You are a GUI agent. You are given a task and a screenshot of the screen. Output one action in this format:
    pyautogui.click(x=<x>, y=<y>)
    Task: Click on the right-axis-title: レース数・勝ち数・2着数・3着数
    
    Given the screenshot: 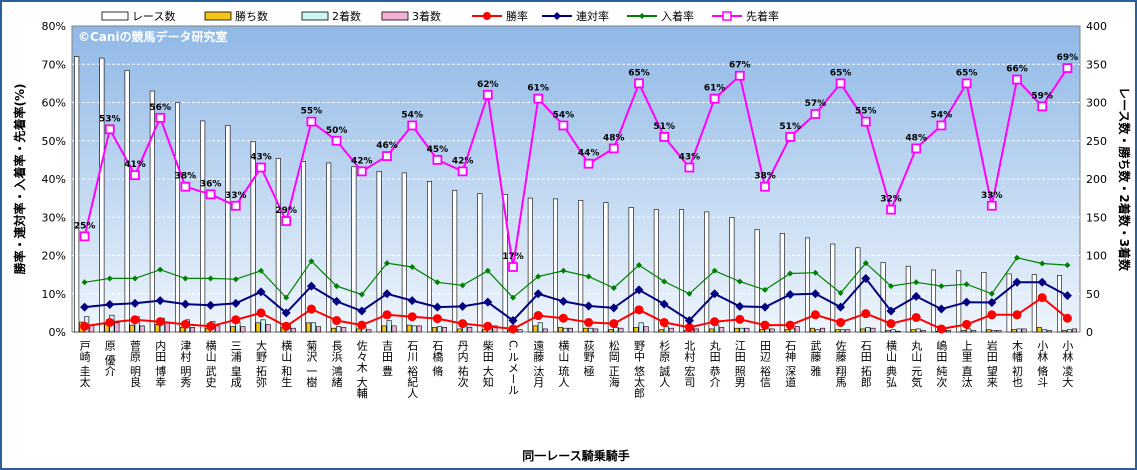 What is the action you would take?
    pyautogui.click(x=1124, y=179)
    